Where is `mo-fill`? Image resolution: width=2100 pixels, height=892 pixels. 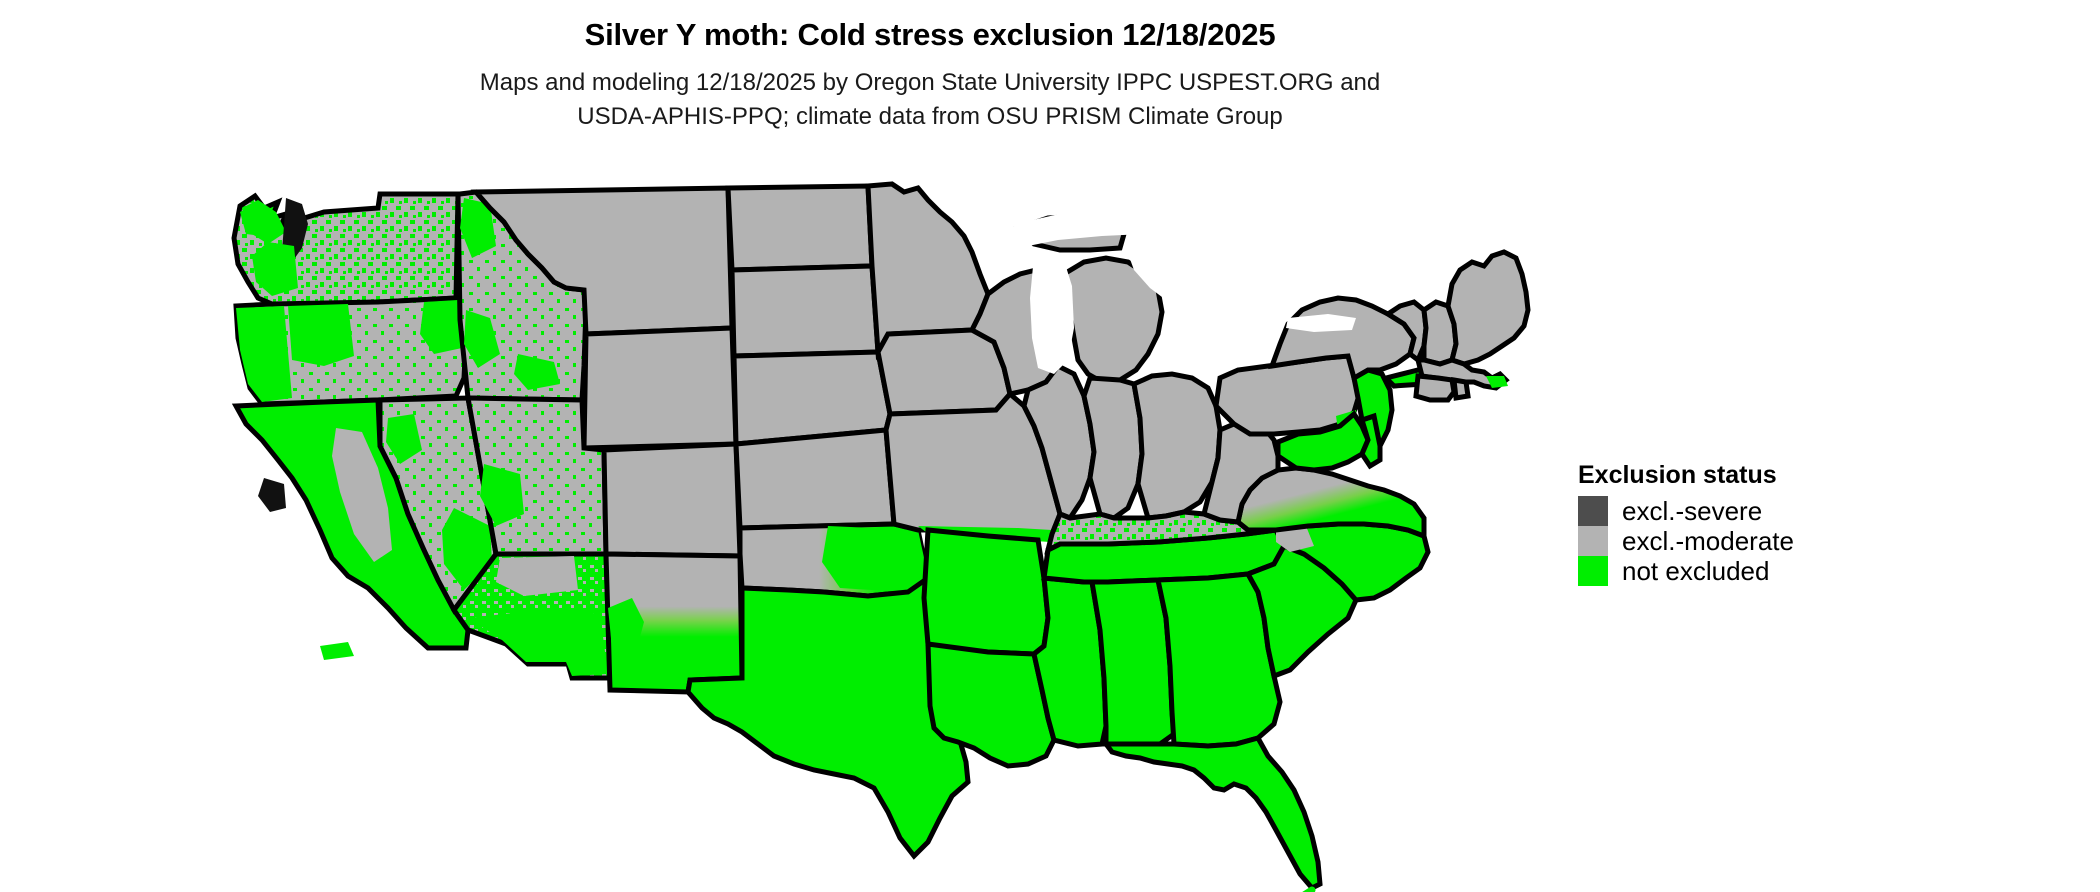 mo-fill is located at coordinates (973, 467).